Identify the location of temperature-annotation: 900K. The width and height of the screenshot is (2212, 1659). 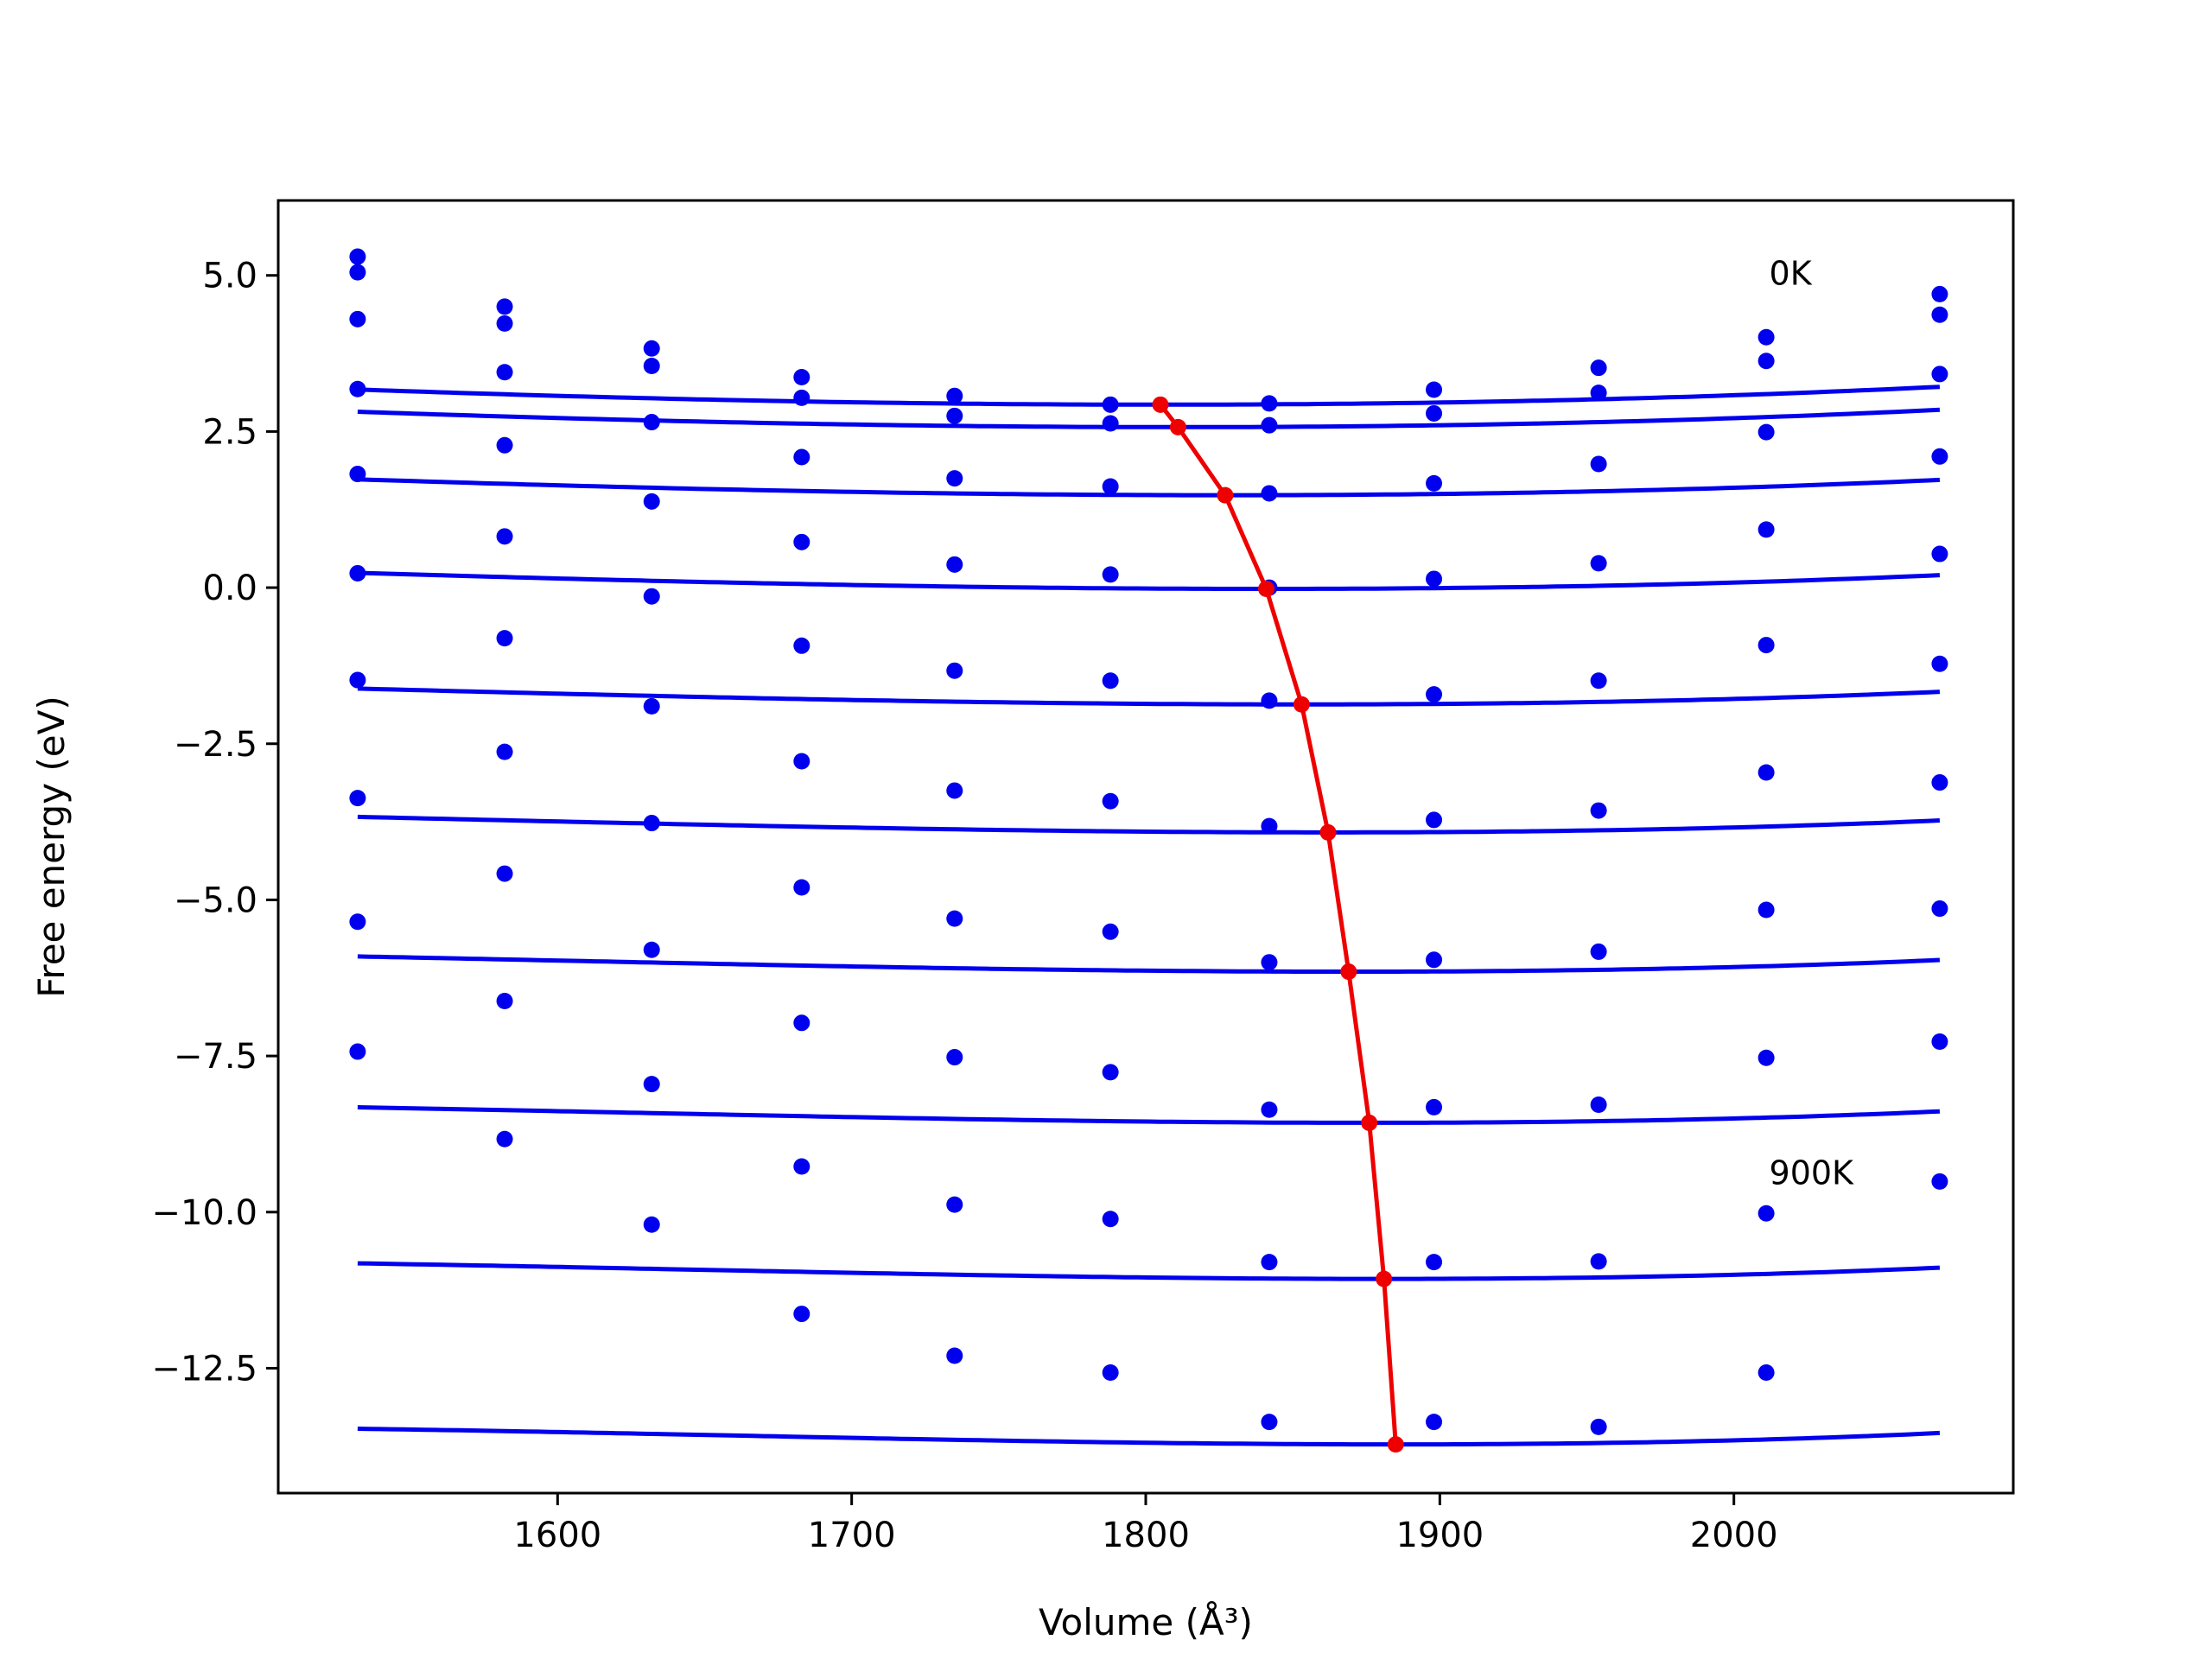
(1812, 1173).